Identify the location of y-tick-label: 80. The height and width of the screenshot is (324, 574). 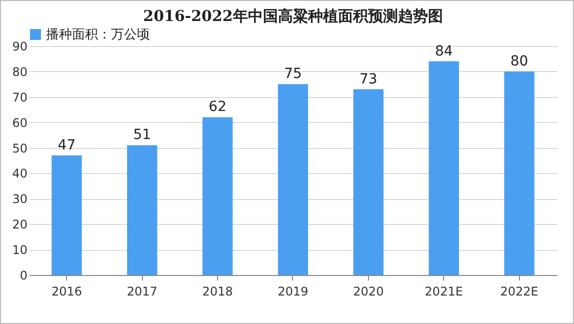
(20, 71).